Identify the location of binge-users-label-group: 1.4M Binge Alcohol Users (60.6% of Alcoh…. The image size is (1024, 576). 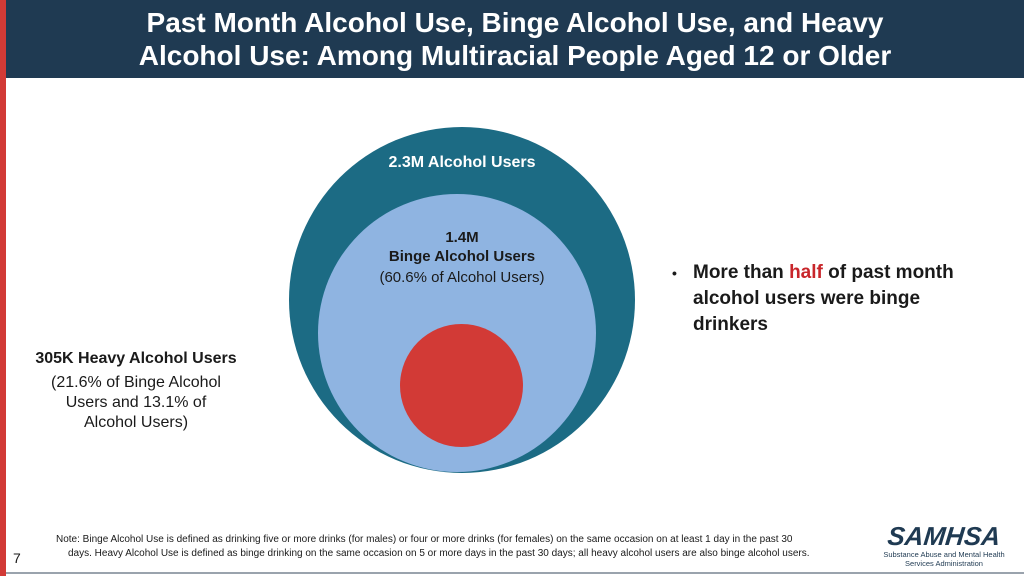
(462, 257).